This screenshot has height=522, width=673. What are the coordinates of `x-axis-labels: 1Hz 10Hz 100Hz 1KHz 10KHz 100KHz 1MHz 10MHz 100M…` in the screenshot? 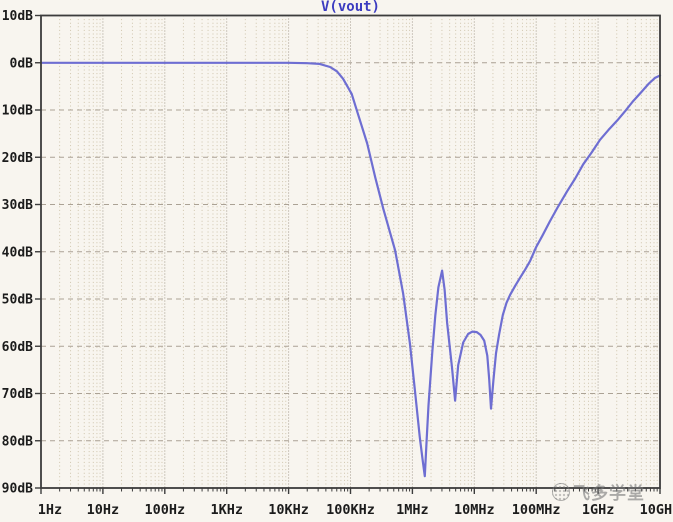 It's located at (355, 510).